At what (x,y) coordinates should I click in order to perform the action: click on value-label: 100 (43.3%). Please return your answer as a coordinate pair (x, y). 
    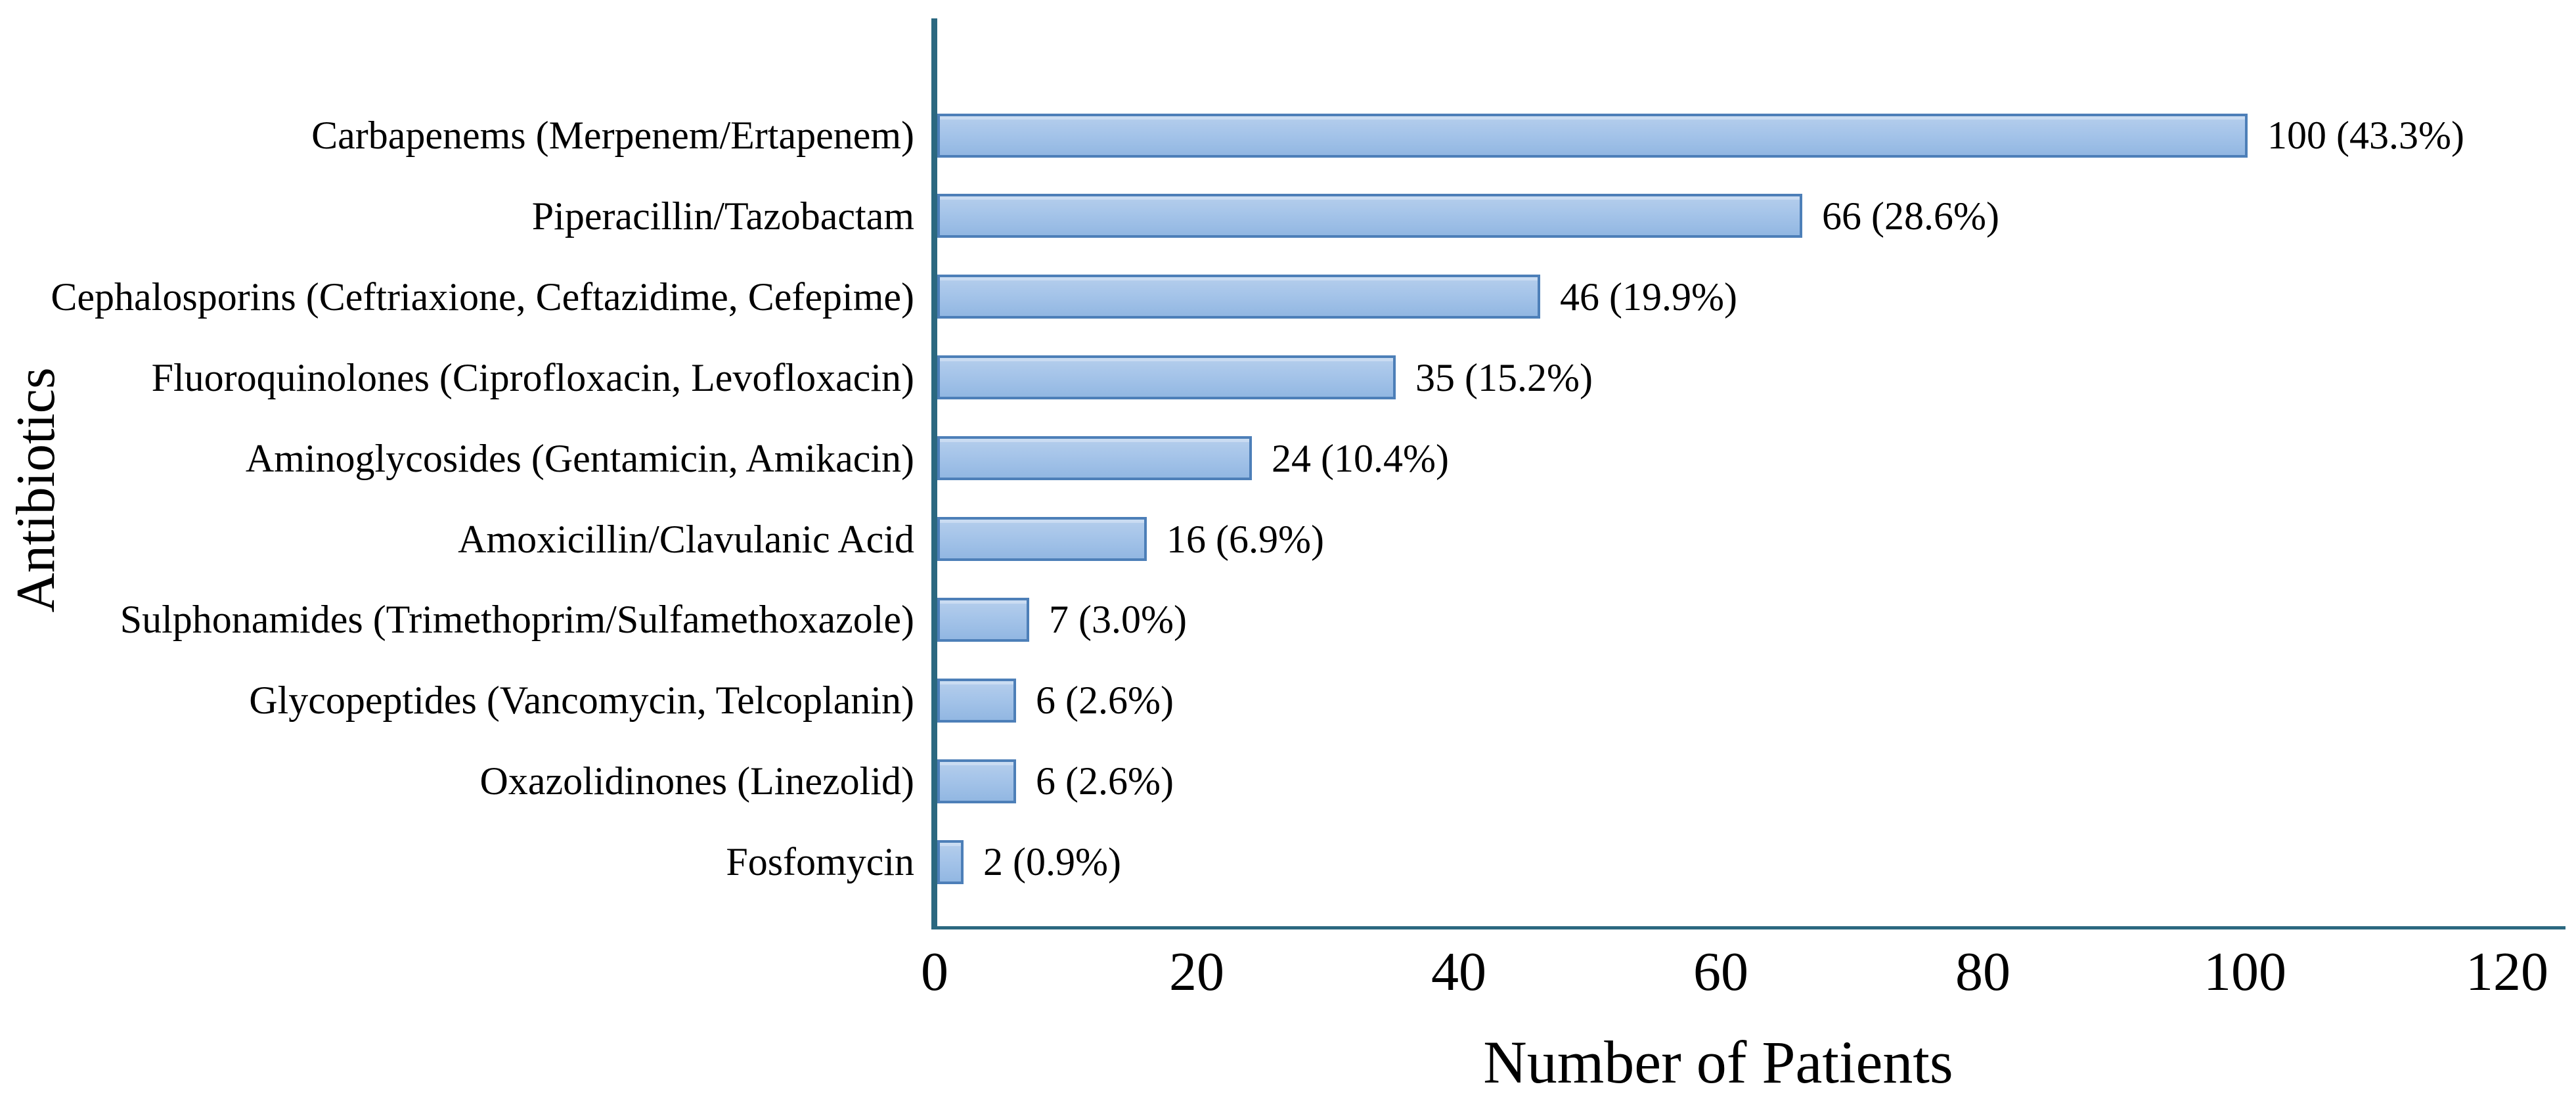
    Looking at the image, I should click on (2365, 136).